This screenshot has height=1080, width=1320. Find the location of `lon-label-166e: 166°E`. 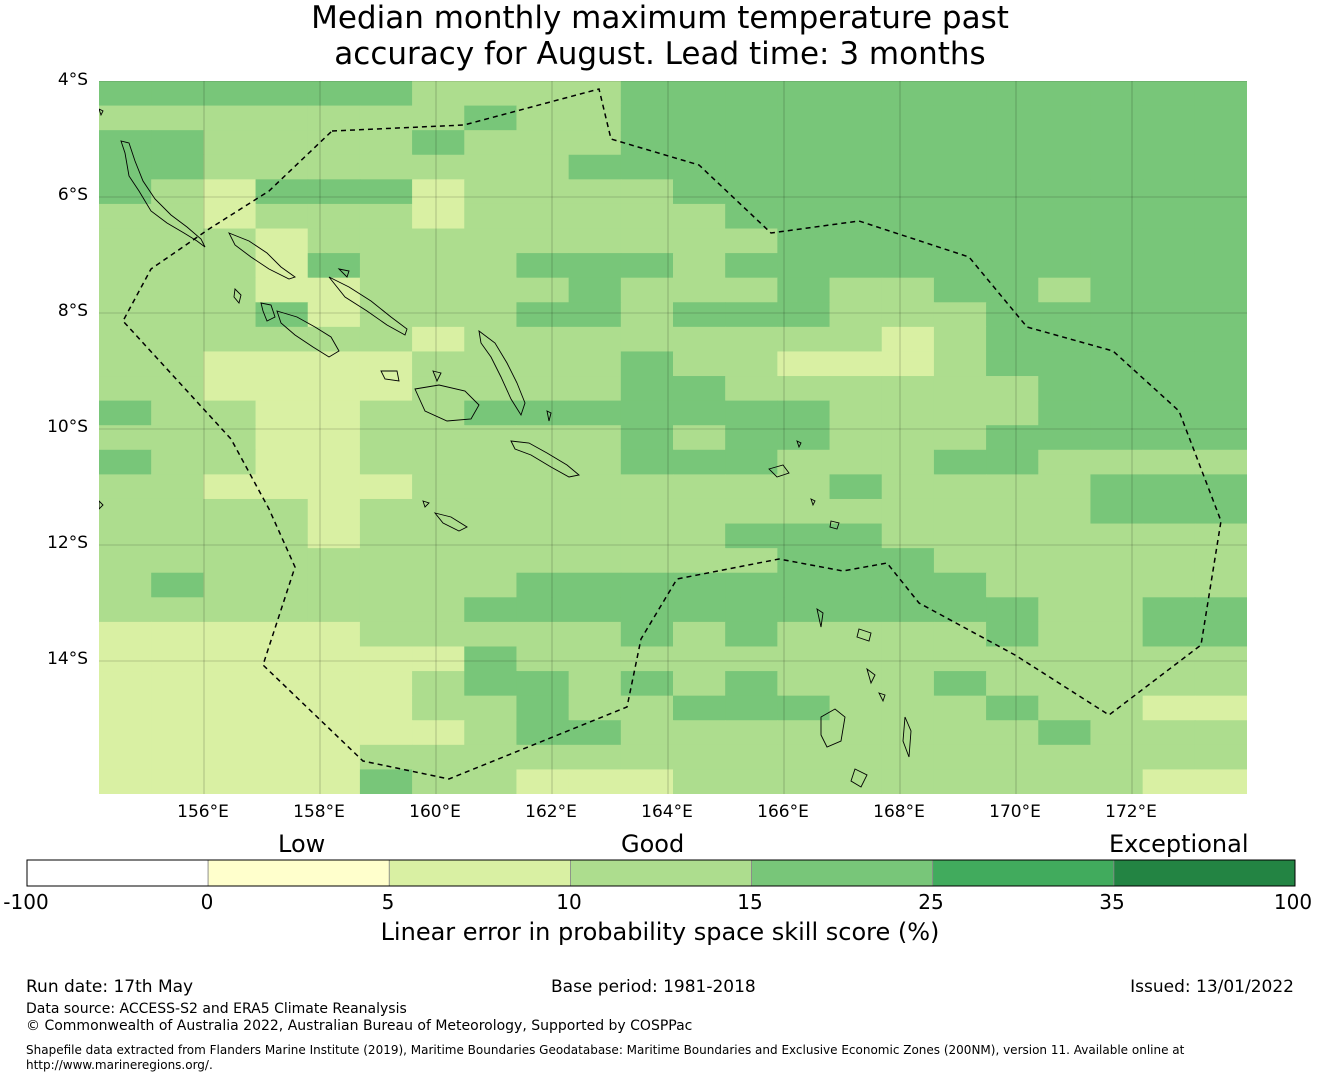

lon-label-166e: 166°E is located at coordinates (783, 812).